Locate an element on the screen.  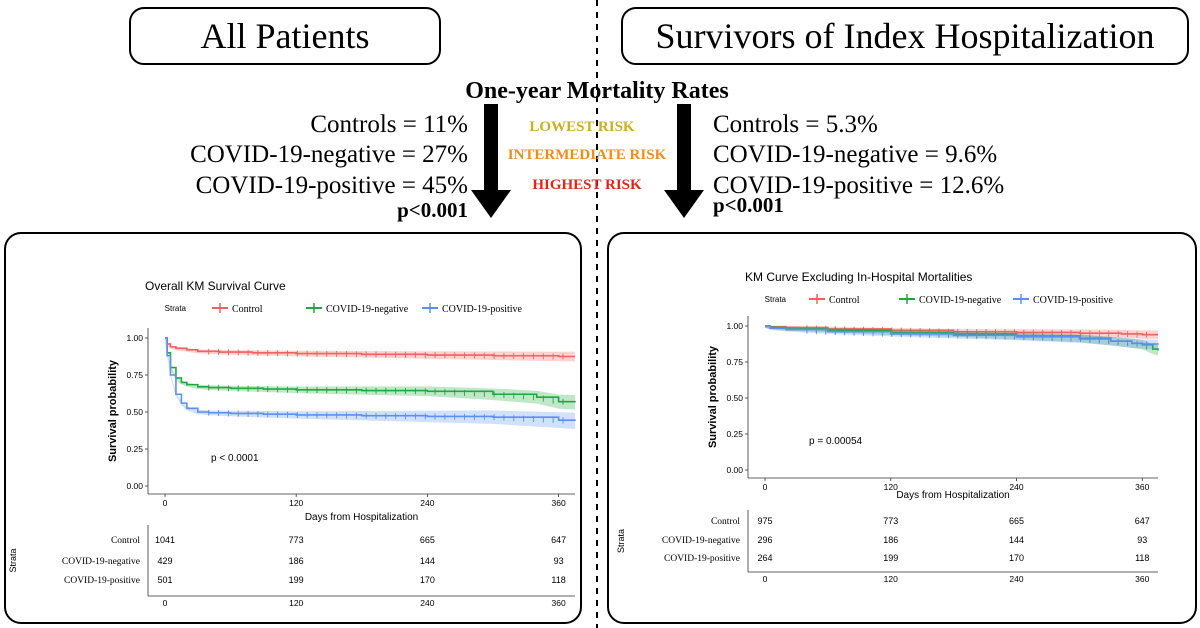
risk-table-cell: 1041 is located at coordinates (165, 540).